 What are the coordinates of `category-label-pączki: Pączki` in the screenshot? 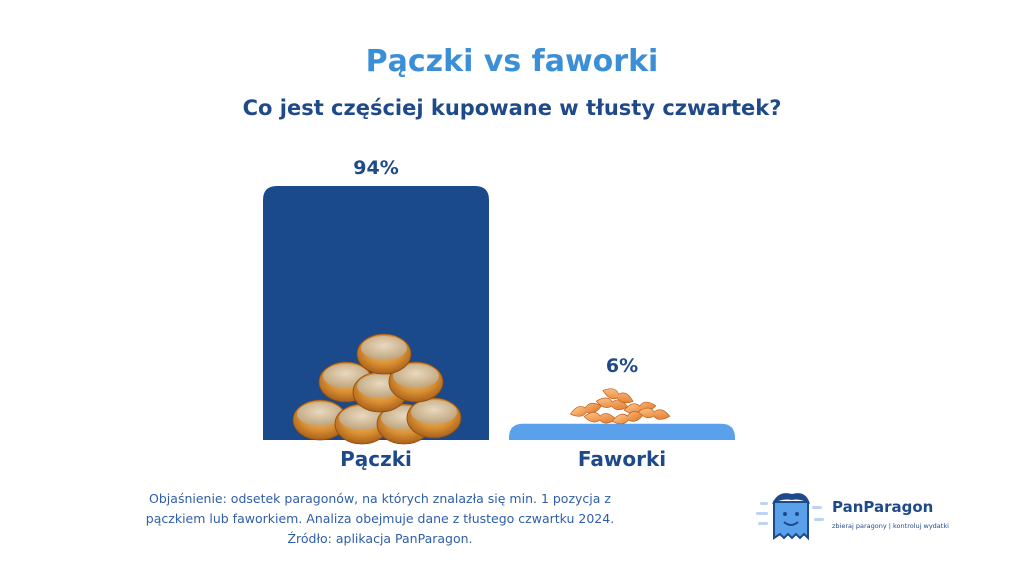 It's located at (376, 459).